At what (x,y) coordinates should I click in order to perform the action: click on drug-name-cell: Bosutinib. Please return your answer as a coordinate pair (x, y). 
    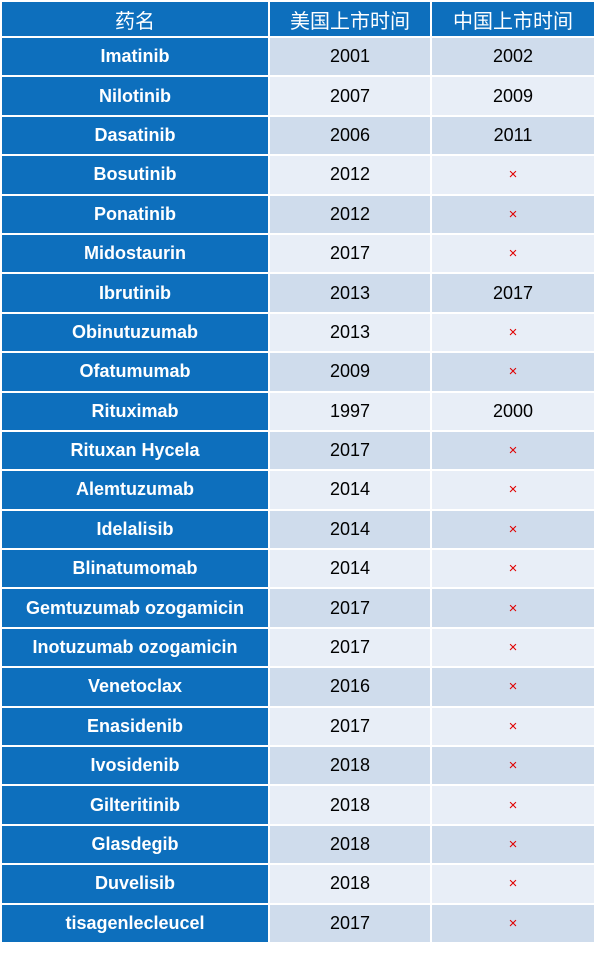
    Looking at the image, I should click on (135, 175).